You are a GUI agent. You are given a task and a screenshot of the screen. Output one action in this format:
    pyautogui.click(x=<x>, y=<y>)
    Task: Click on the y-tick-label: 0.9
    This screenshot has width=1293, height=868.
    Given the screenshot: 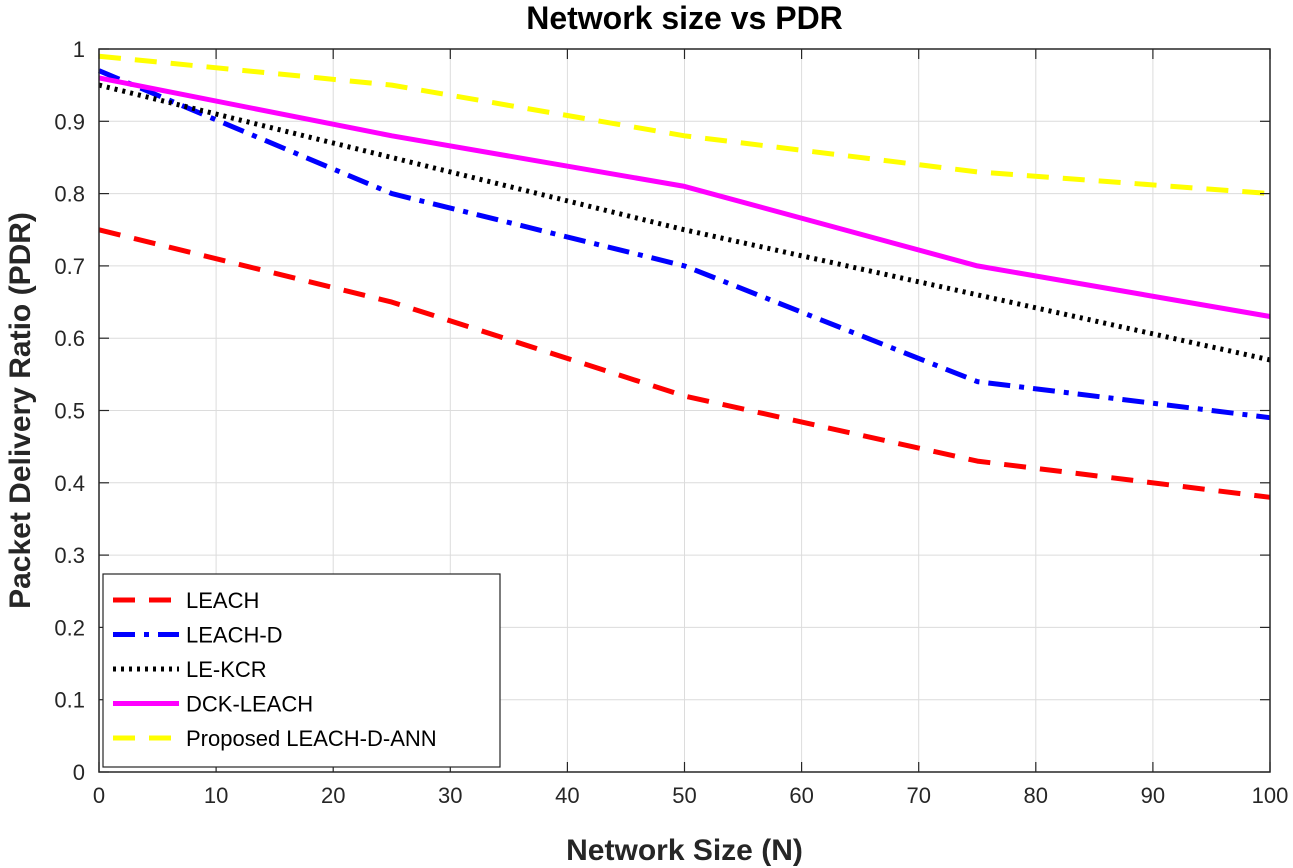 What is the action you would take?
    pyautogui.click(x=69, y=121)
    